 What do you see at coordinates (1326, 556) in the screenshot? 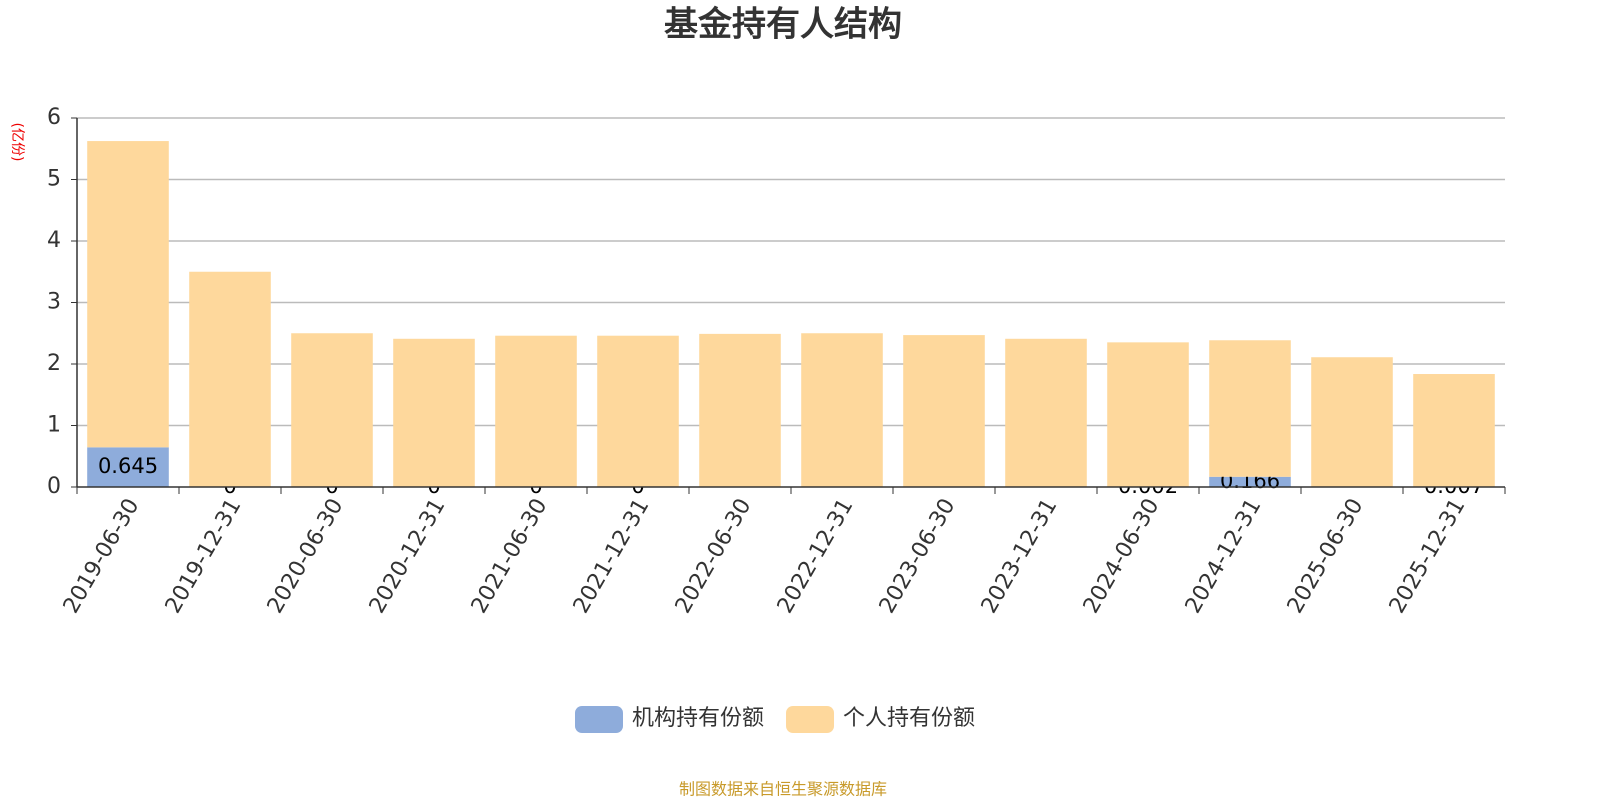
I see `x-tick-label: 2025-06-30` at bounding box center [1326, 556].